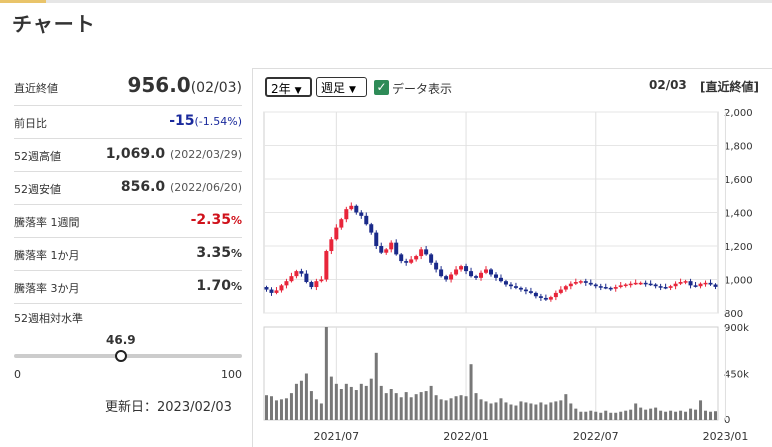 This screenshot has width=772, height=447. What do you see at coordinates (120, 356) in the screenshot?
I see `relative-level-marker` at bounding box center [120, 356].